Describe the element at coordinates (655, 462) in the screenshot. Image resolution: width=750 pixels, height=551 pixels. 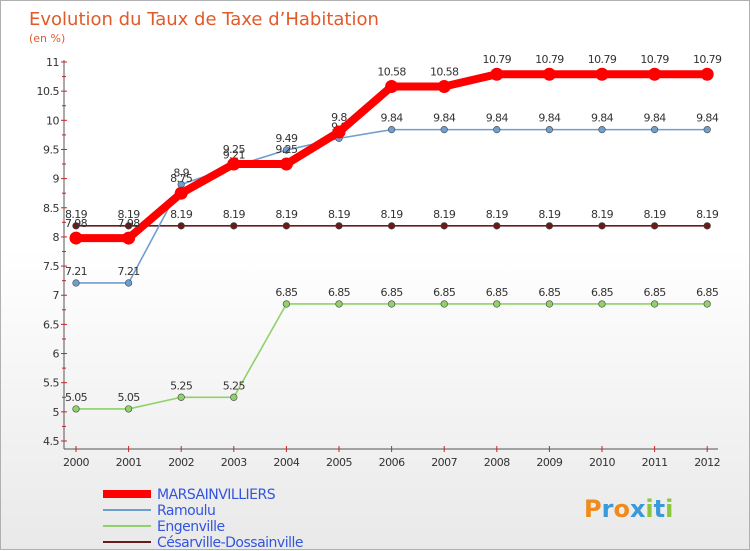
I see `x-tick-label: 2011` at that location.